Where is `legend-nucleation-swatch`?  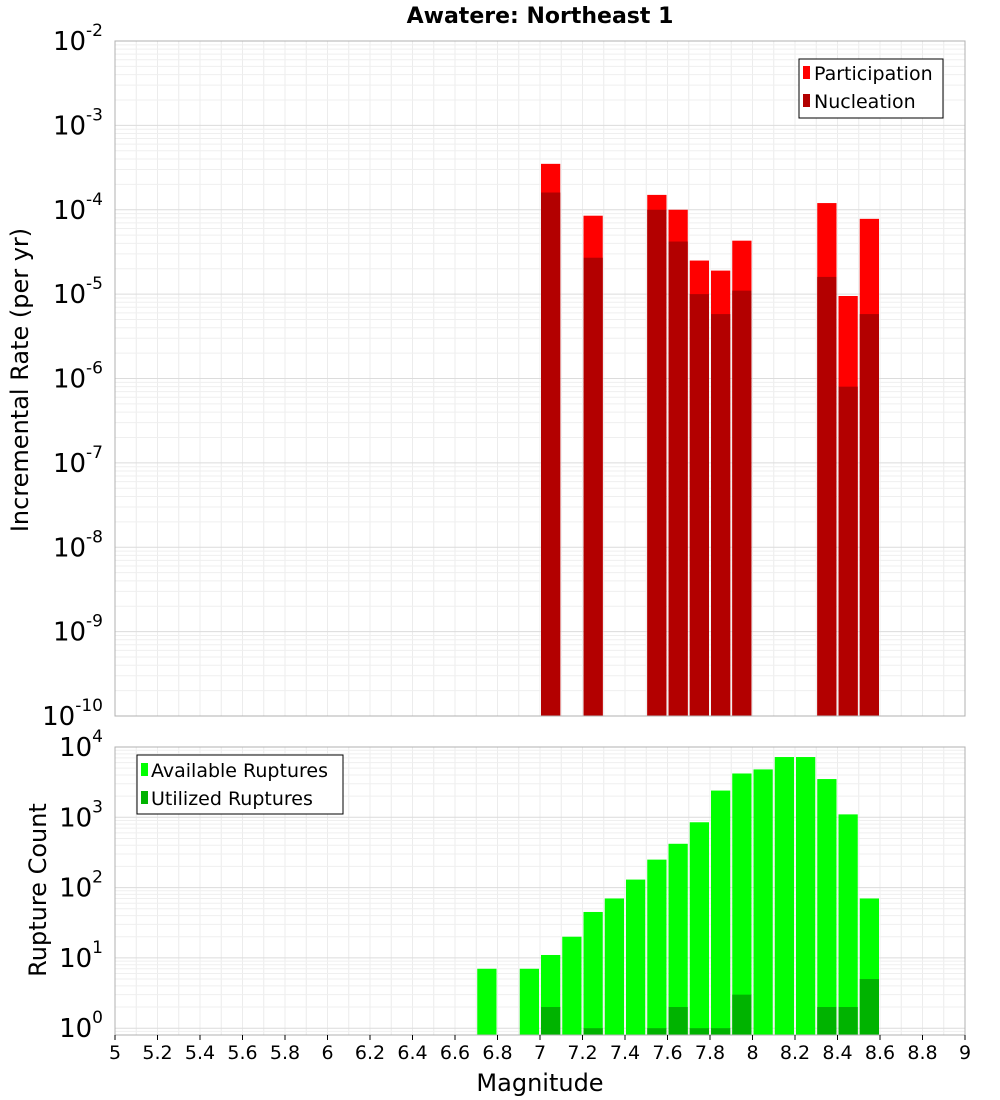
legend-nucleation-swatch is located at coordinates (806, 100).